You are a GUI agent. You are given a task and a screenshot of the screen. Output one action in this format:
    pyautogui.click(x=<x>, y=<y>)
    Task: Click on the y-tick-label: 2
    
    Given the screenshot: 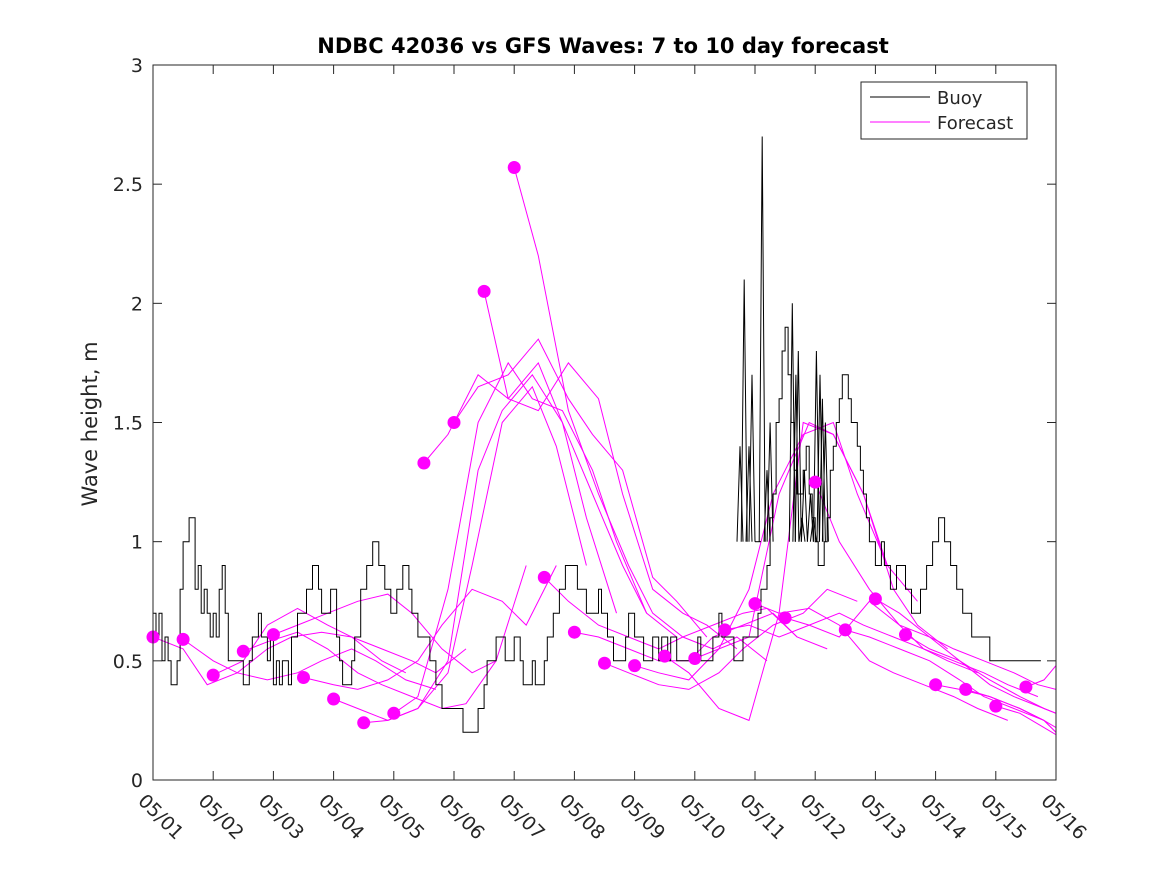 What is the action you would take?
    pyautogui.click(x=137, y=304)
    